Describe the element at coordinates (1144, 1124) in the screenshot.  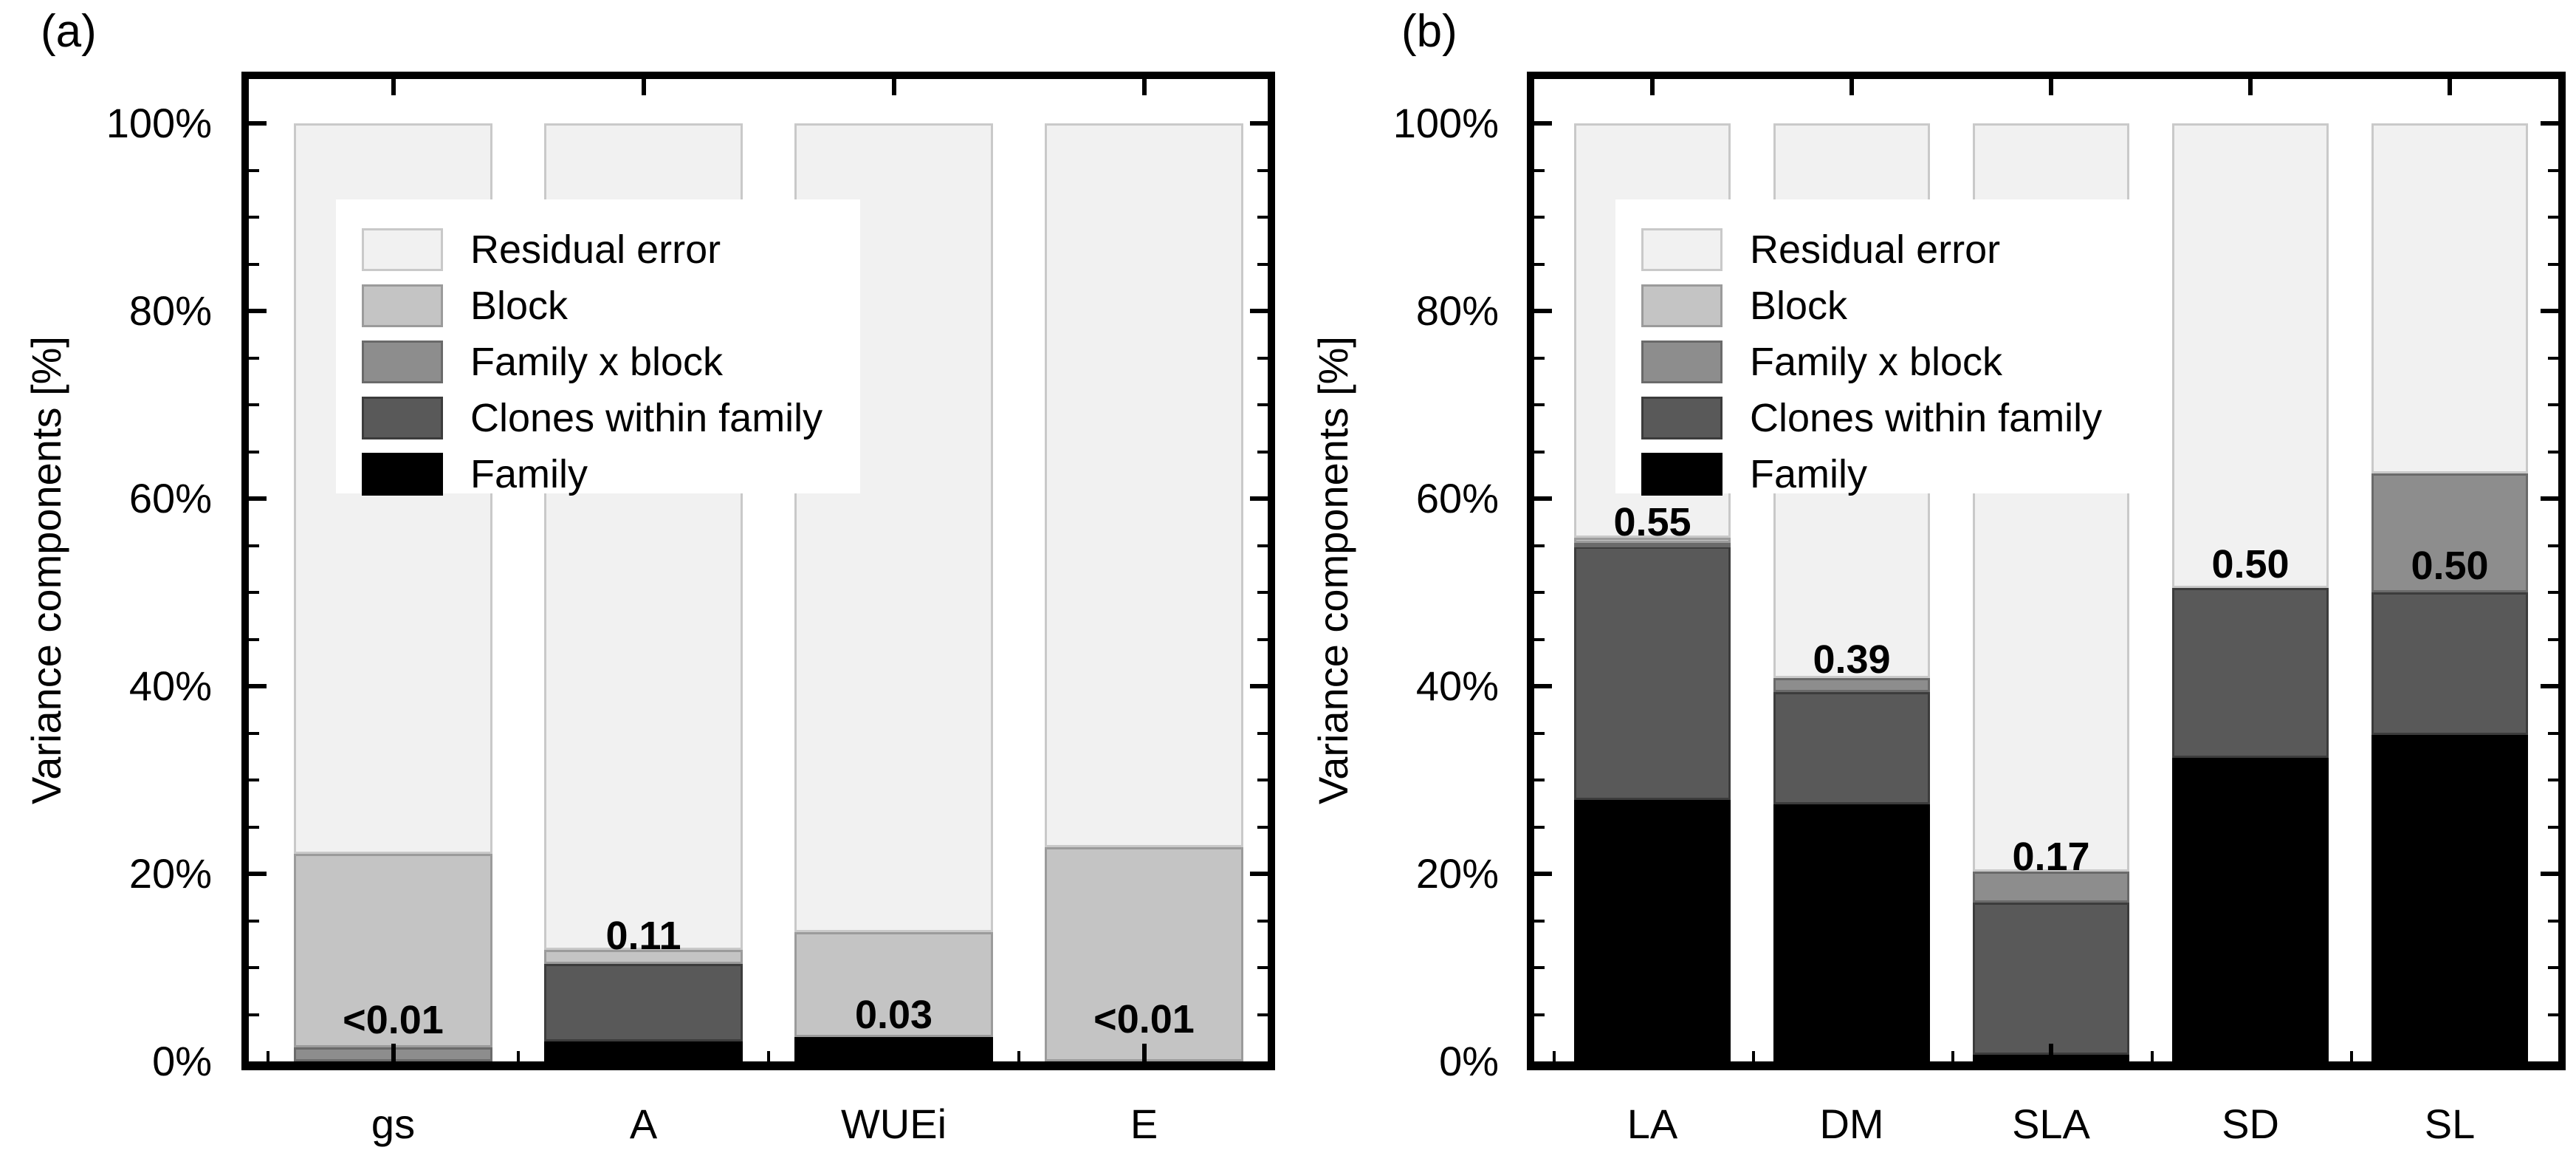
I see `x-category-label: E` at that location.